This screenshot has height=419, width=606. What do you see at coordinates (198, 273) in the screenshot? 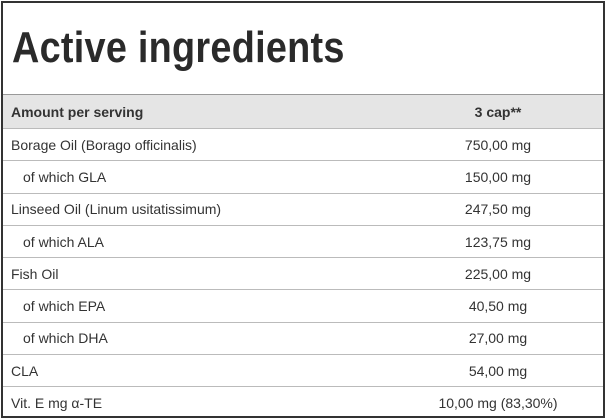
I see `ingredient: Fish Oil` at bounding box center [198, 273].